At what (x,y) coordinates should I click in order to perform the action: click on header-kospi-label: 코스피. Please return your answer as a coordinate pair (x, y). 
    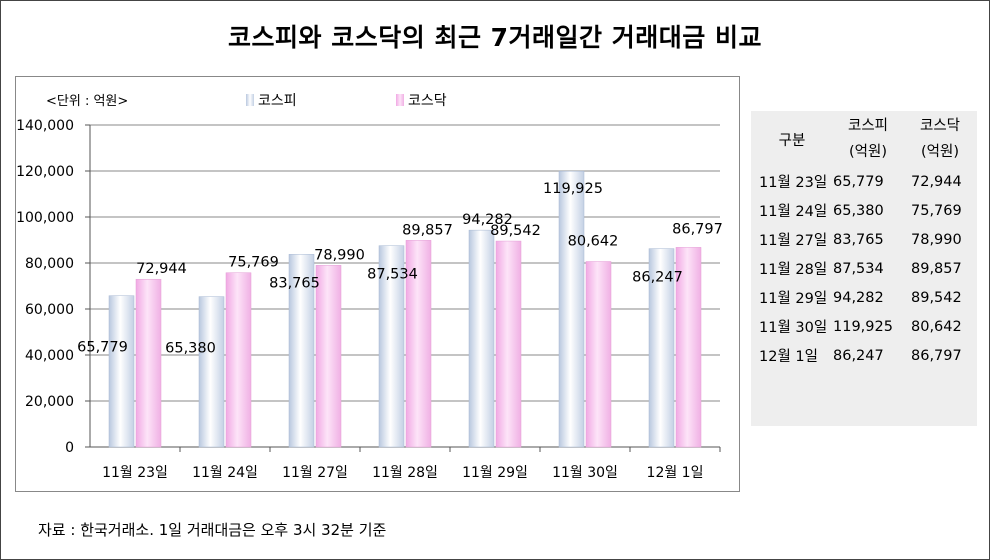
    Looking at the image, I should click on (868, 126).